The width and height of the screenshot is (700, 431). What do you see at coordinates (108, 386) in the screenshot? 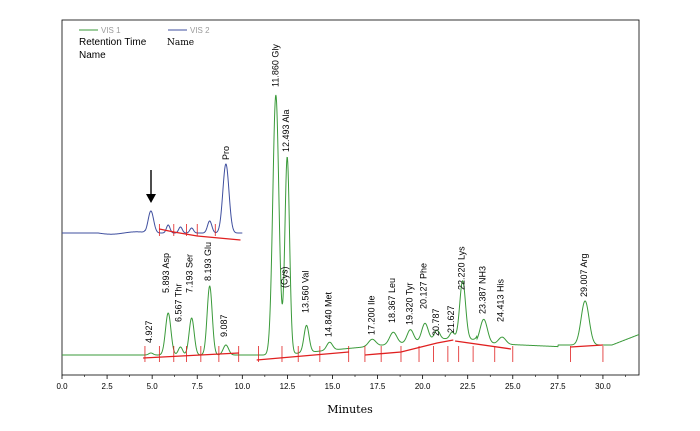
I see `x-tick-label: 2.5` at bounding box center [108, 386].